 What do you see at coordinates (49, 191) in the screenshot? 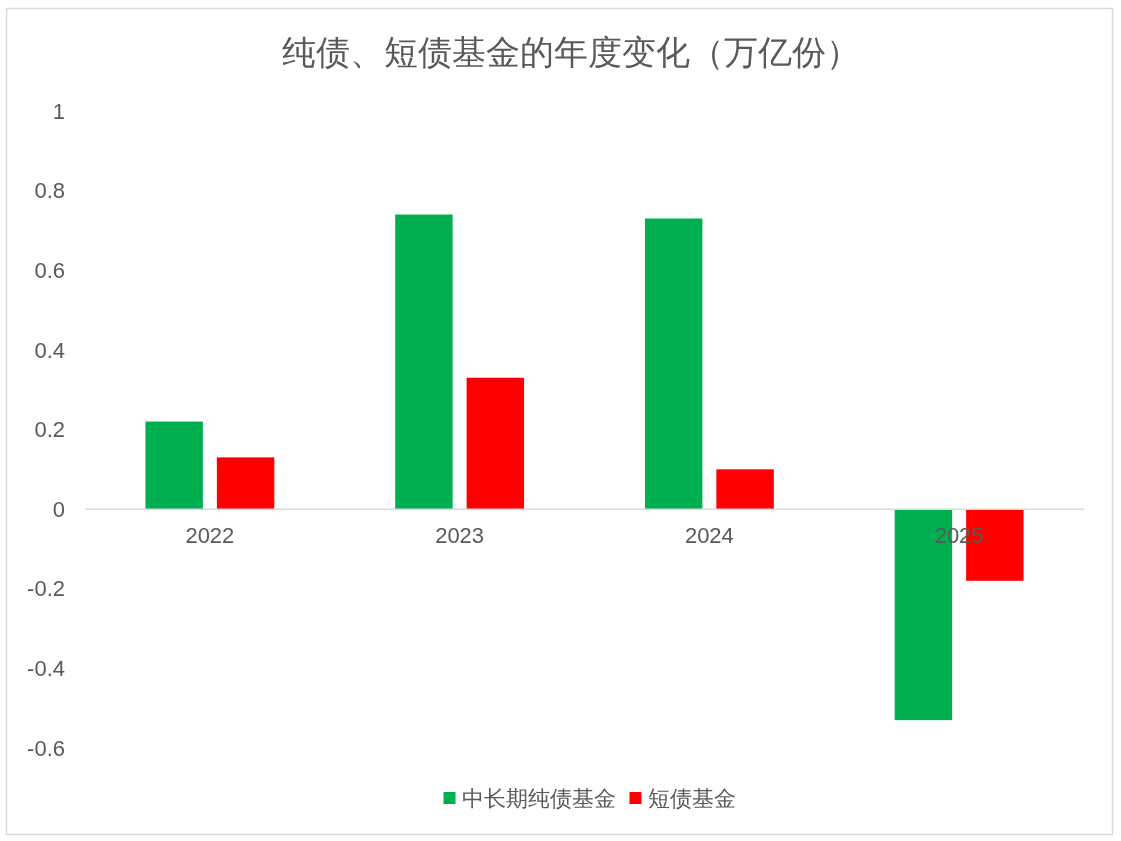
I see `y-tick-label: 0.8` at bounding box center [49, 191].